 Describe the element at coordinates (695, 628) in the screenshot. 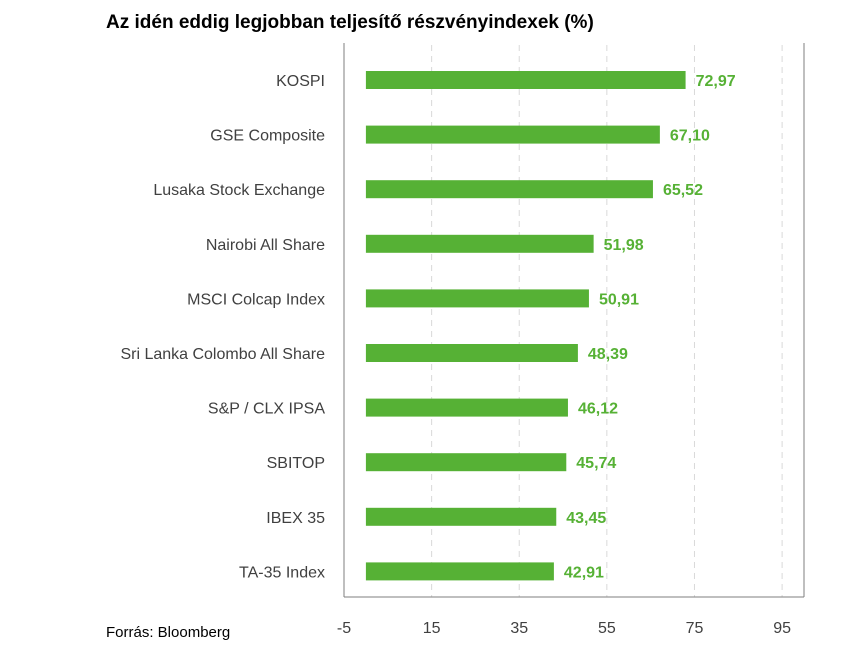

I see `x-tick-label: 75` at that location.